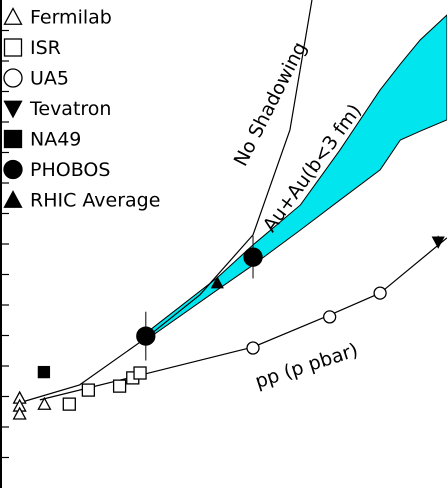 This screenshot has height=488, width=447. I want to click on curve-label: No Shadowing, so click(270, 103).